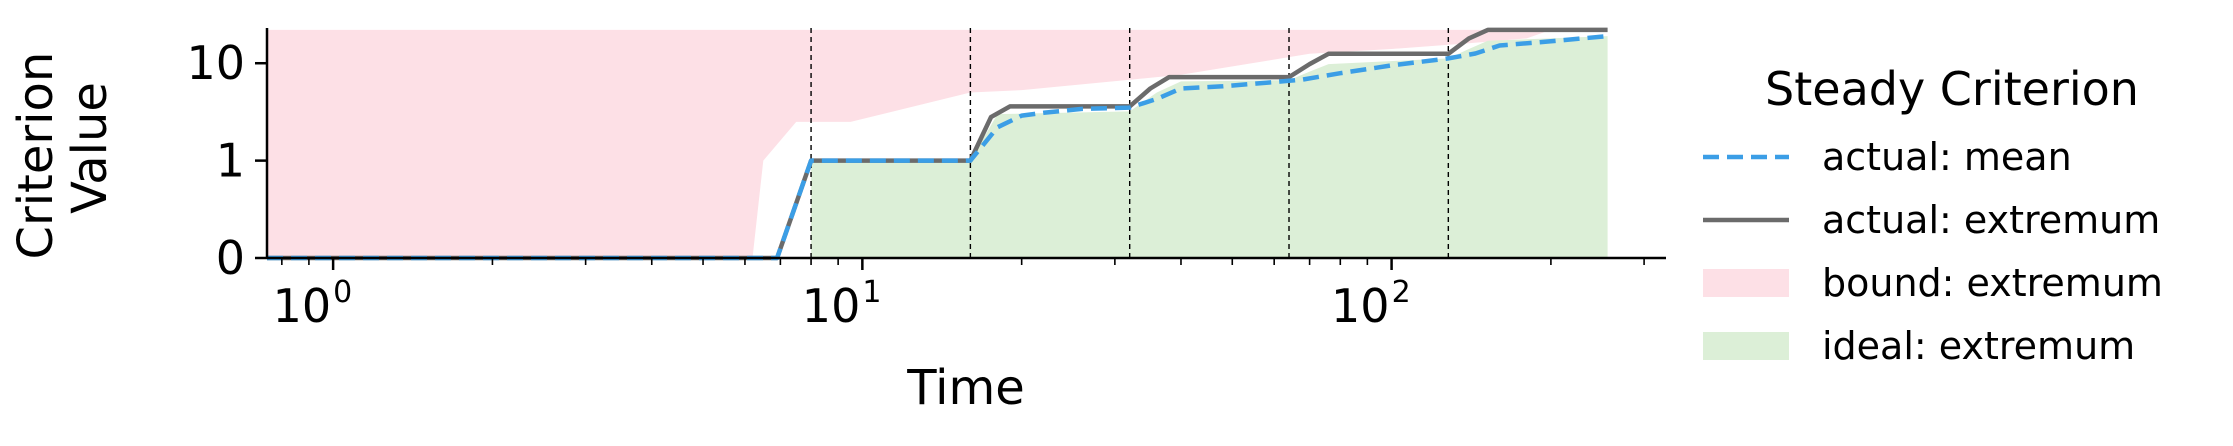  I want to click on y-axis-label: Criterion Value, so click(63, 147).